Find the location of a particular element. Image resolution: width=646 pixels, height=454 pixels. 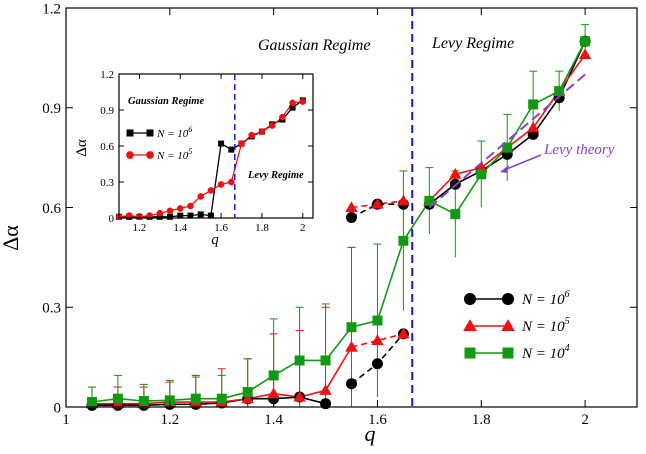

inset-x-tick-label: 1.2 is located at coordinates (140, 228).